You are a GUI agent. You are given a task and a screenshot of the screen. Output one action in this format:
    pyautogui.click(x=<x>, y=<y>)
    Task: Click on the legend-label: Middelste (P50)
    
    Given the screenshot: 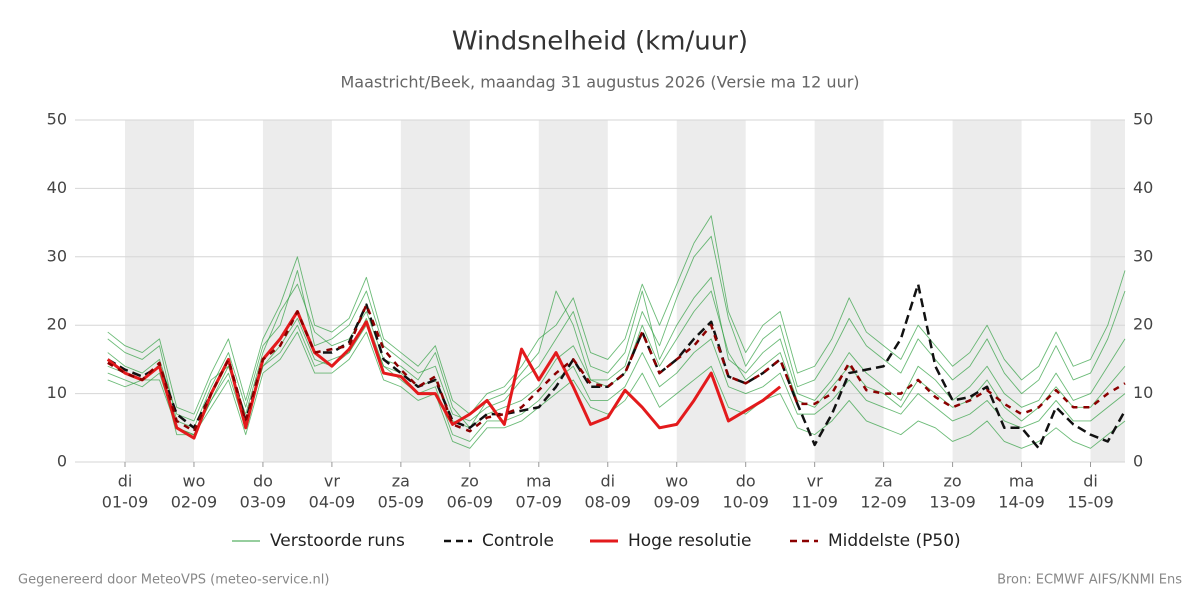 What is the action you would take?
    pyautogui.click(x=894, y=541)
    